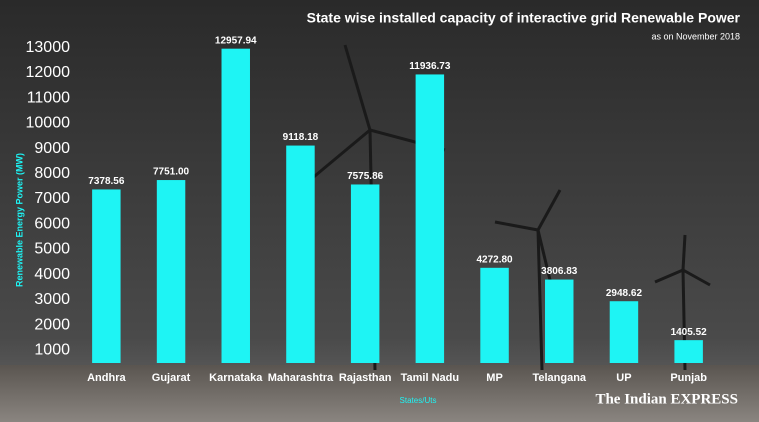 Image resolution: width=759 pixels, height=422 pixels. Describe the element at coordinates (624, 293) in the screenshot. I see `value-label: 2948.62` at that location.